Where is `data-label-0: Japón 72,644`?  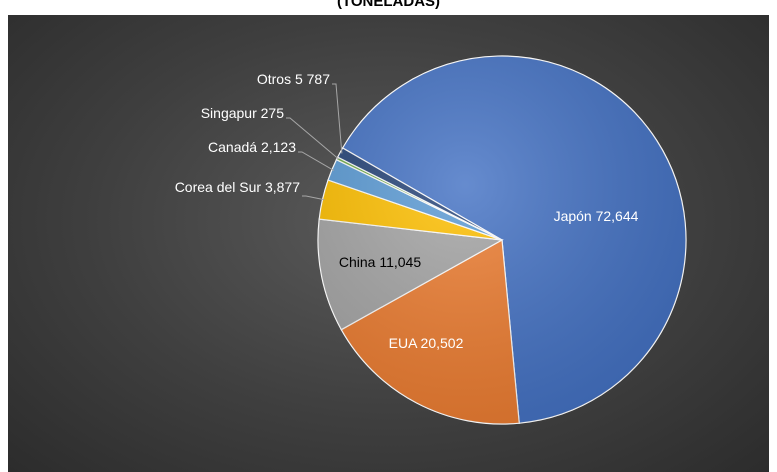
data-label-0: Japón 72,644 is located at coordinates (596, 216).